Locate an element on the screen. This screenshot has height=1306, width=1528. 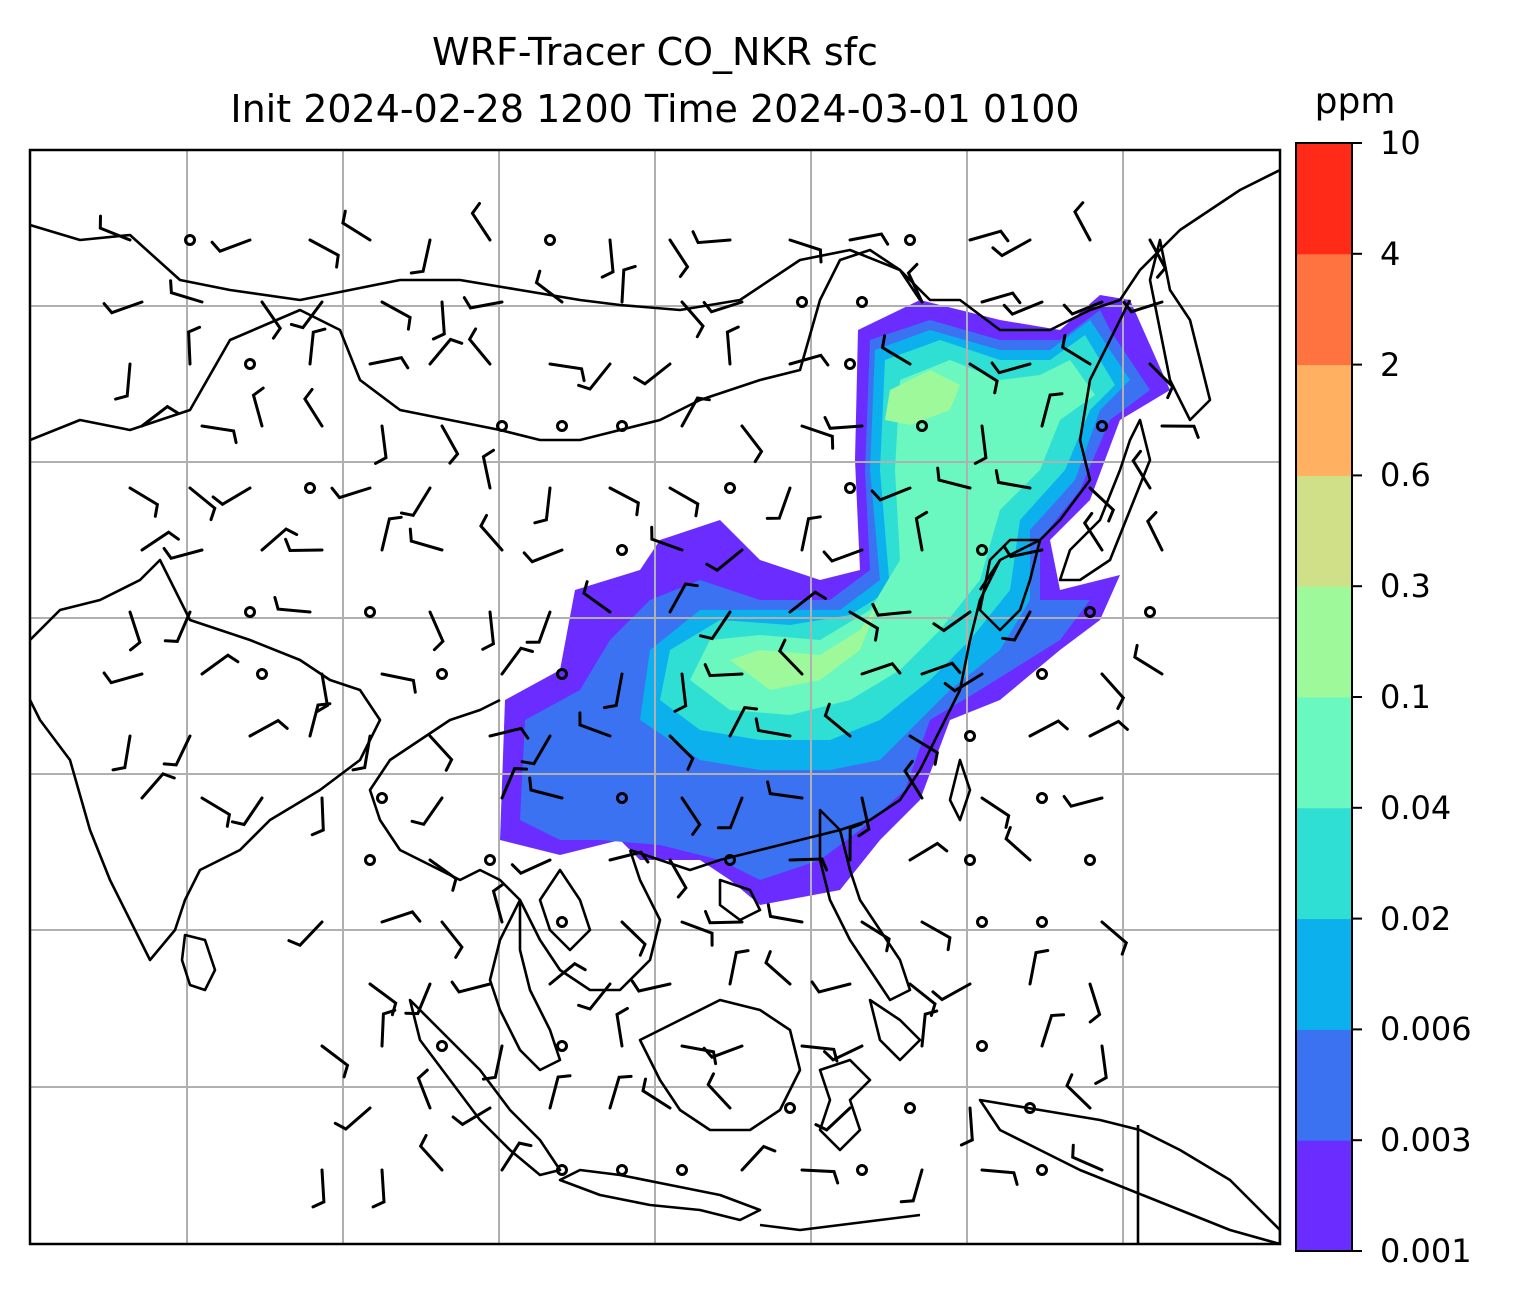
plume-level-6b is located at coordinates (922, 397).